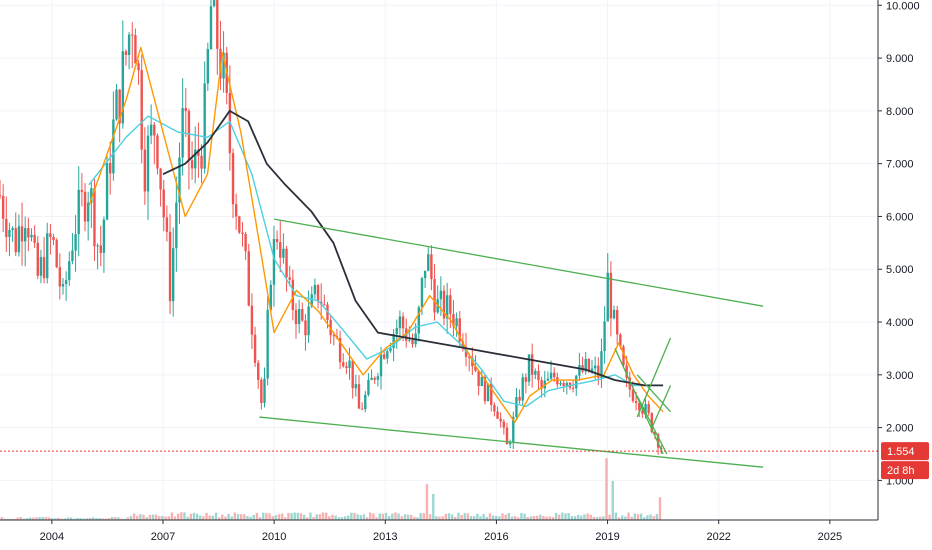 Image resolution: width=932 pixels, height=550 pixels. Describe the element at coordinates (900, 323) in the screenshot. I see `y-tick-label: 4.000` at that location.